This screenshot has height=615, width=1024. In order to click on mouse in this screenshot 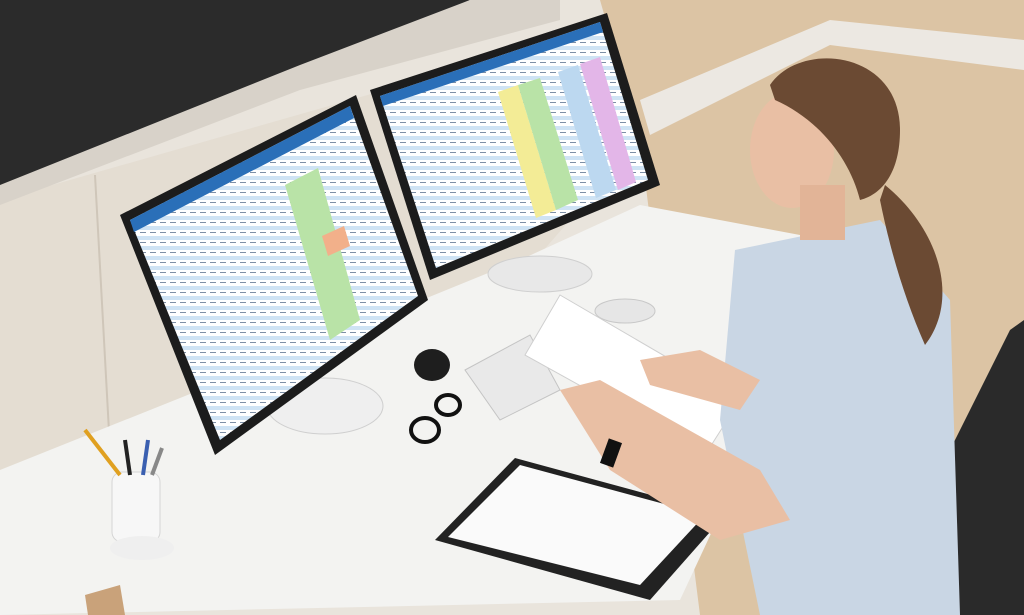, I will do `click(625, 311)`.